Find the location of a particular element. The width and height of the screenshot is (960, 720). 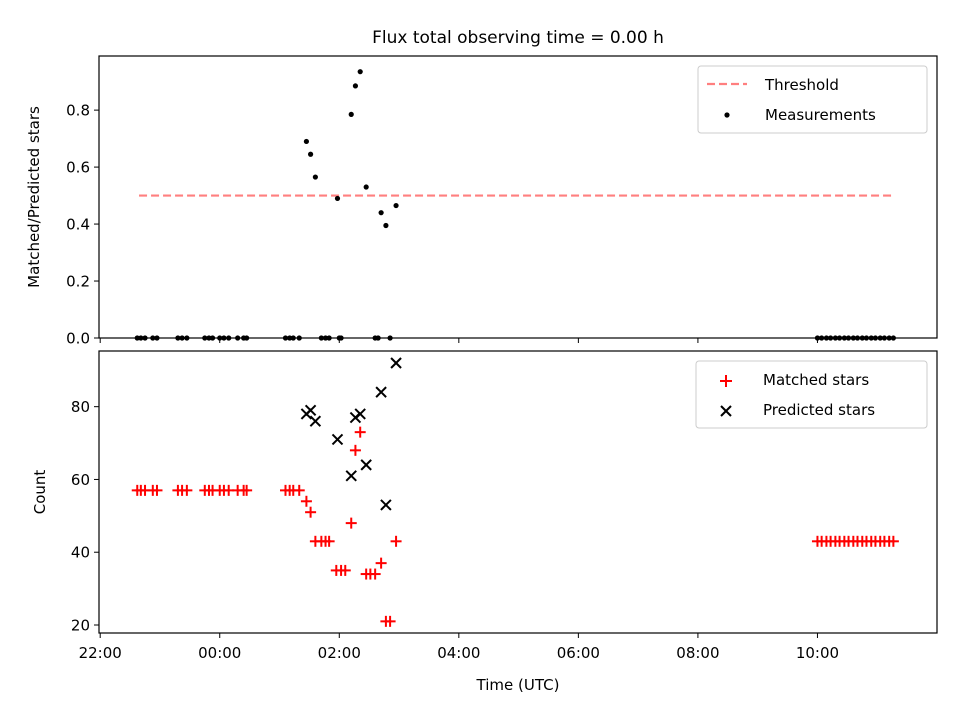

x-tick-label: 02:00 is located at coordinates (339, 653).